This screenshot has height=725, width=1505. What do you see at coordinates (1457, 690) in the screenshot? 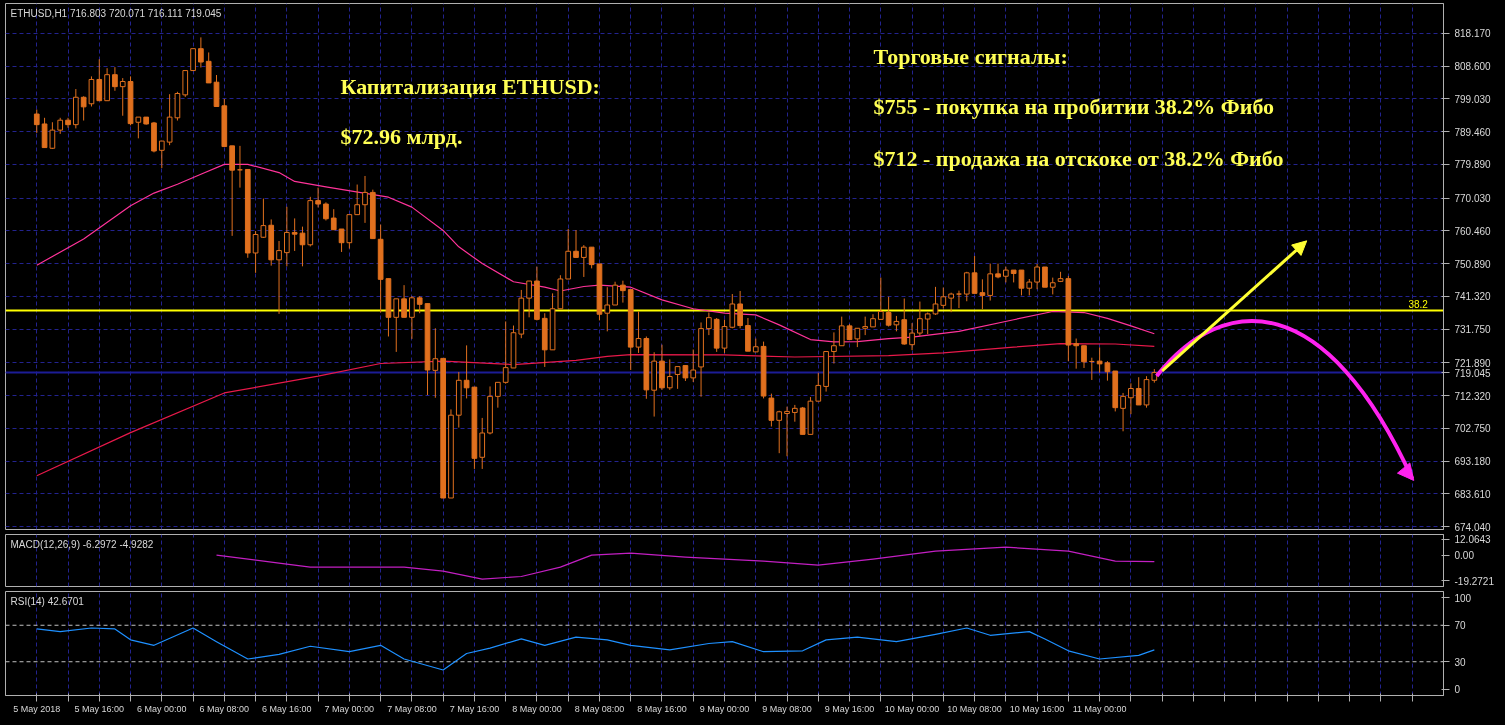
I see `y-tick-label: 0` at bounding box center [1457, 690].